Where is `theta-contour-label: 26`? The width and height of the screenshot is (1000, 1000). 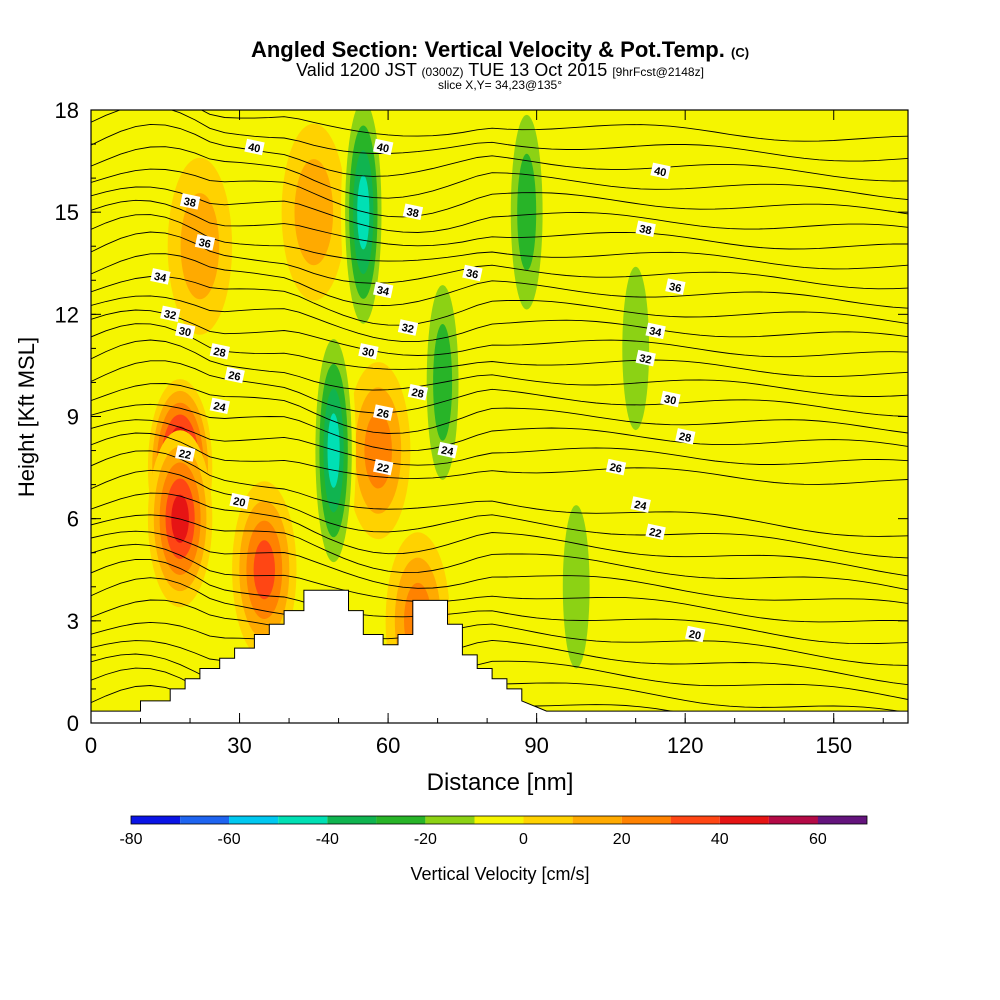
theta-contour-label: 26 is located at coordinates (234, 375).